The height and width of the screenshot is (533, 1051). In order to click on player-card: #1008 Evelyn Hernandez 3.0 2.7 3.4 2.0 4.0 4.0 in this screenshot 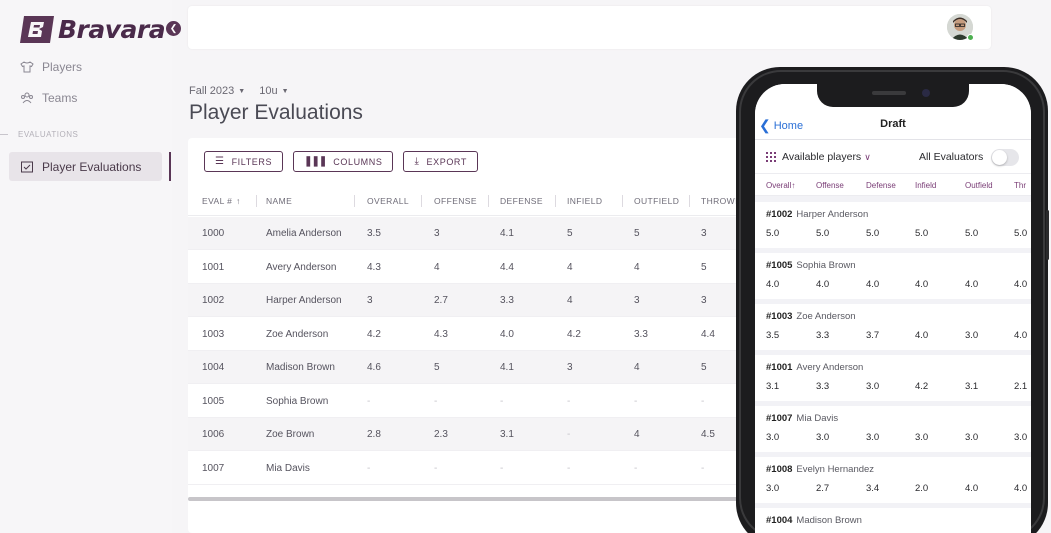, I will do `click(893, 480)`.